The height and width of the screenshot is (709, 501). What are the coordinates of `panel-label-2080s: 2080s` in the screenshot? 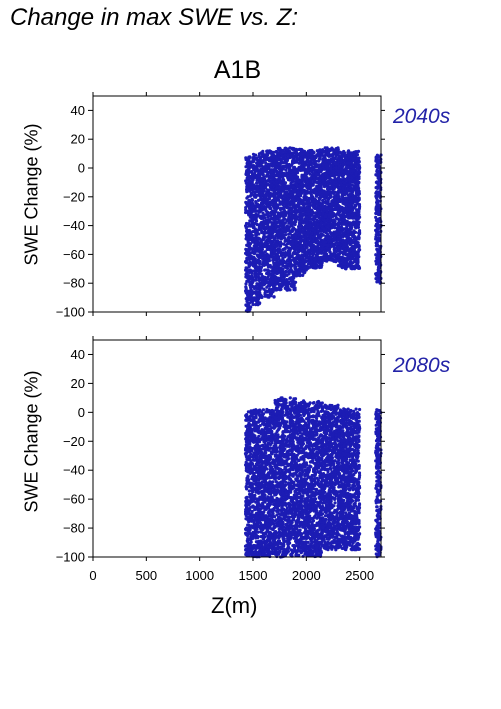 It's located at (422, 365).